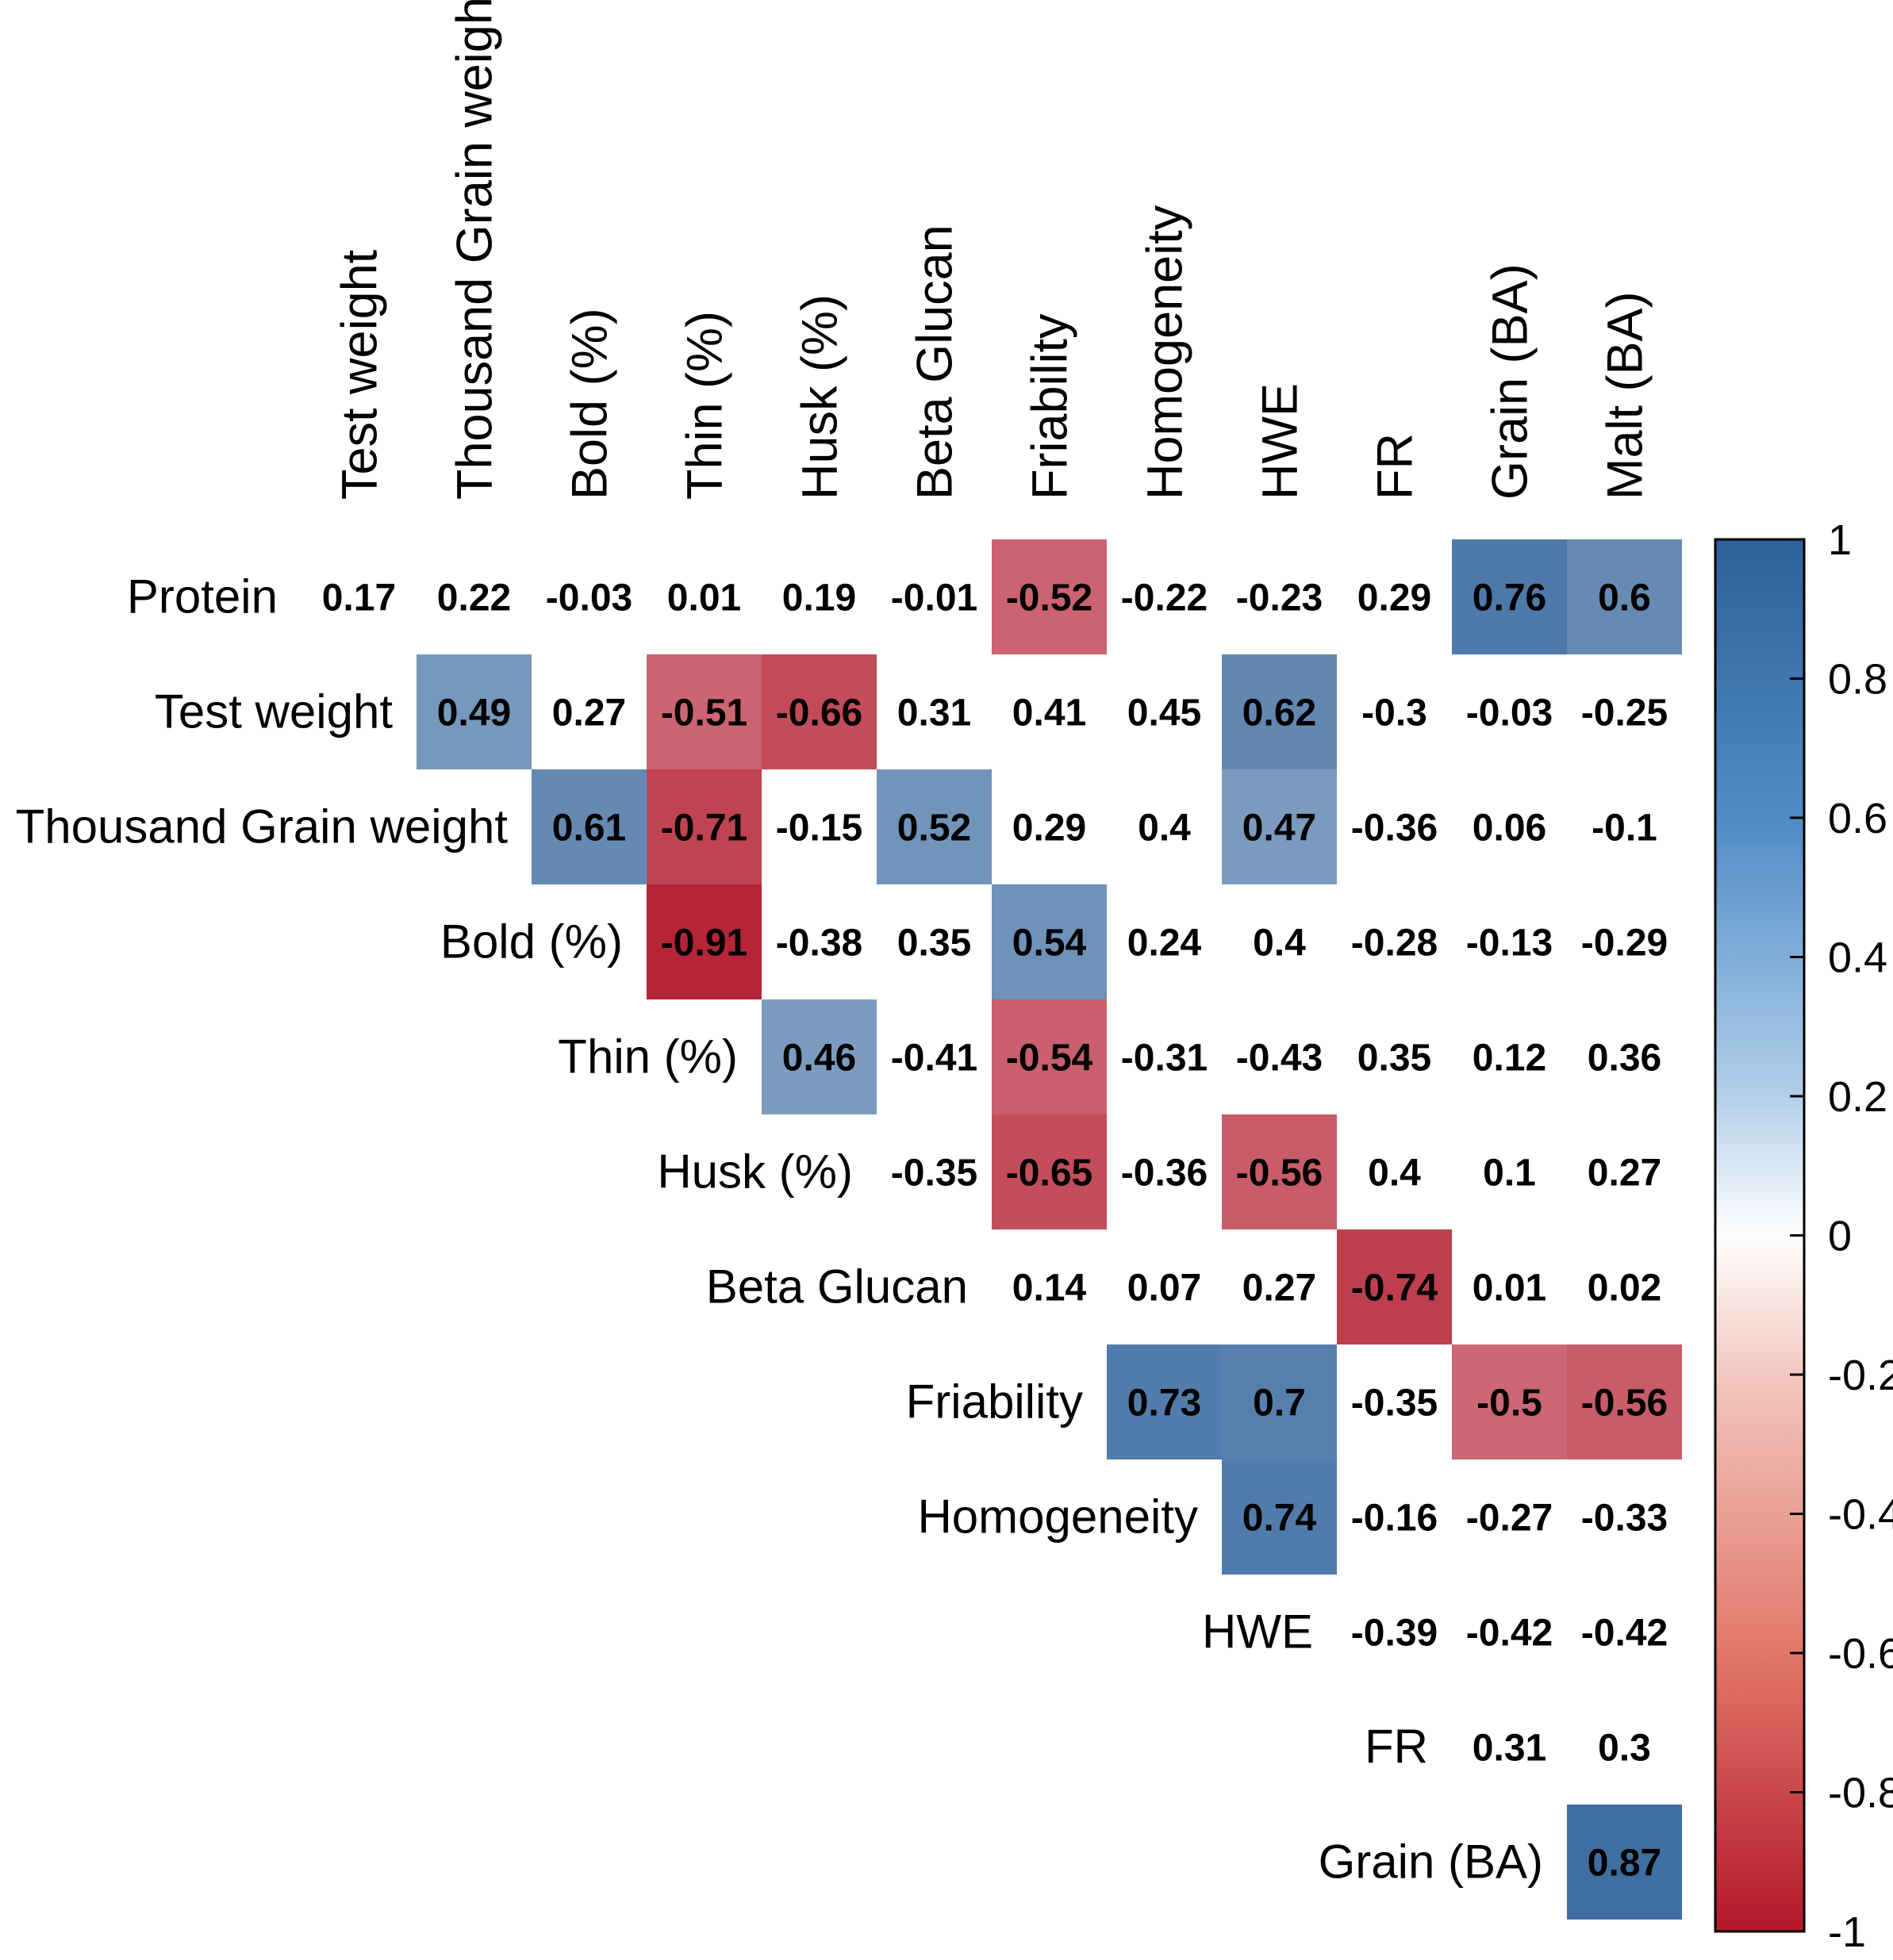 This screenshot has width=1893, height=1960. I want to click on cell-value-label: -0.28, so click(1394, 943).